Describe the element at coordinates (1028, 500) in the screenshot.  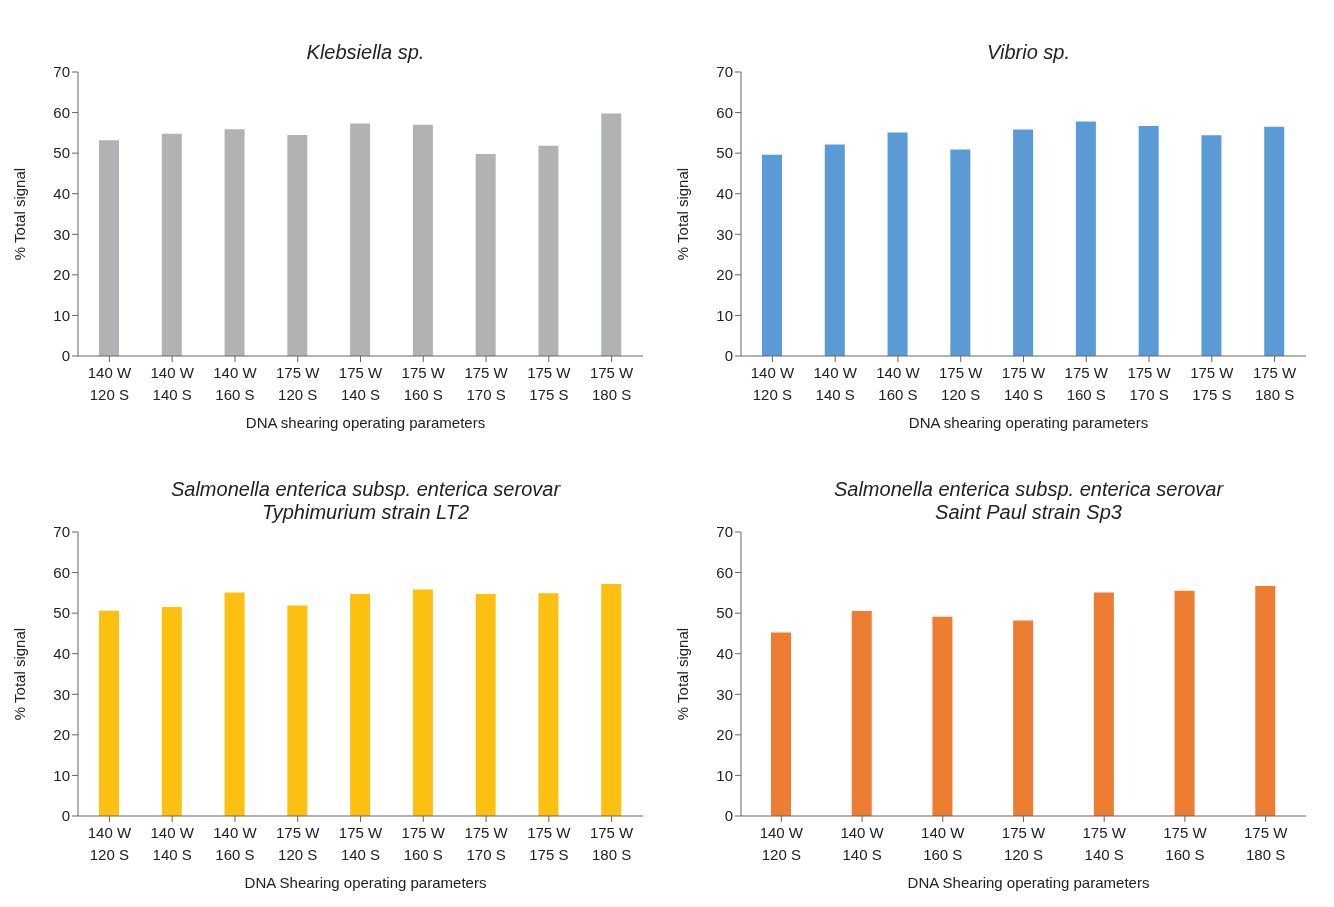
I see `chart-title: Salmonella enterica subsp. enterica serovar Saint Paul strain Sp3` at that location.